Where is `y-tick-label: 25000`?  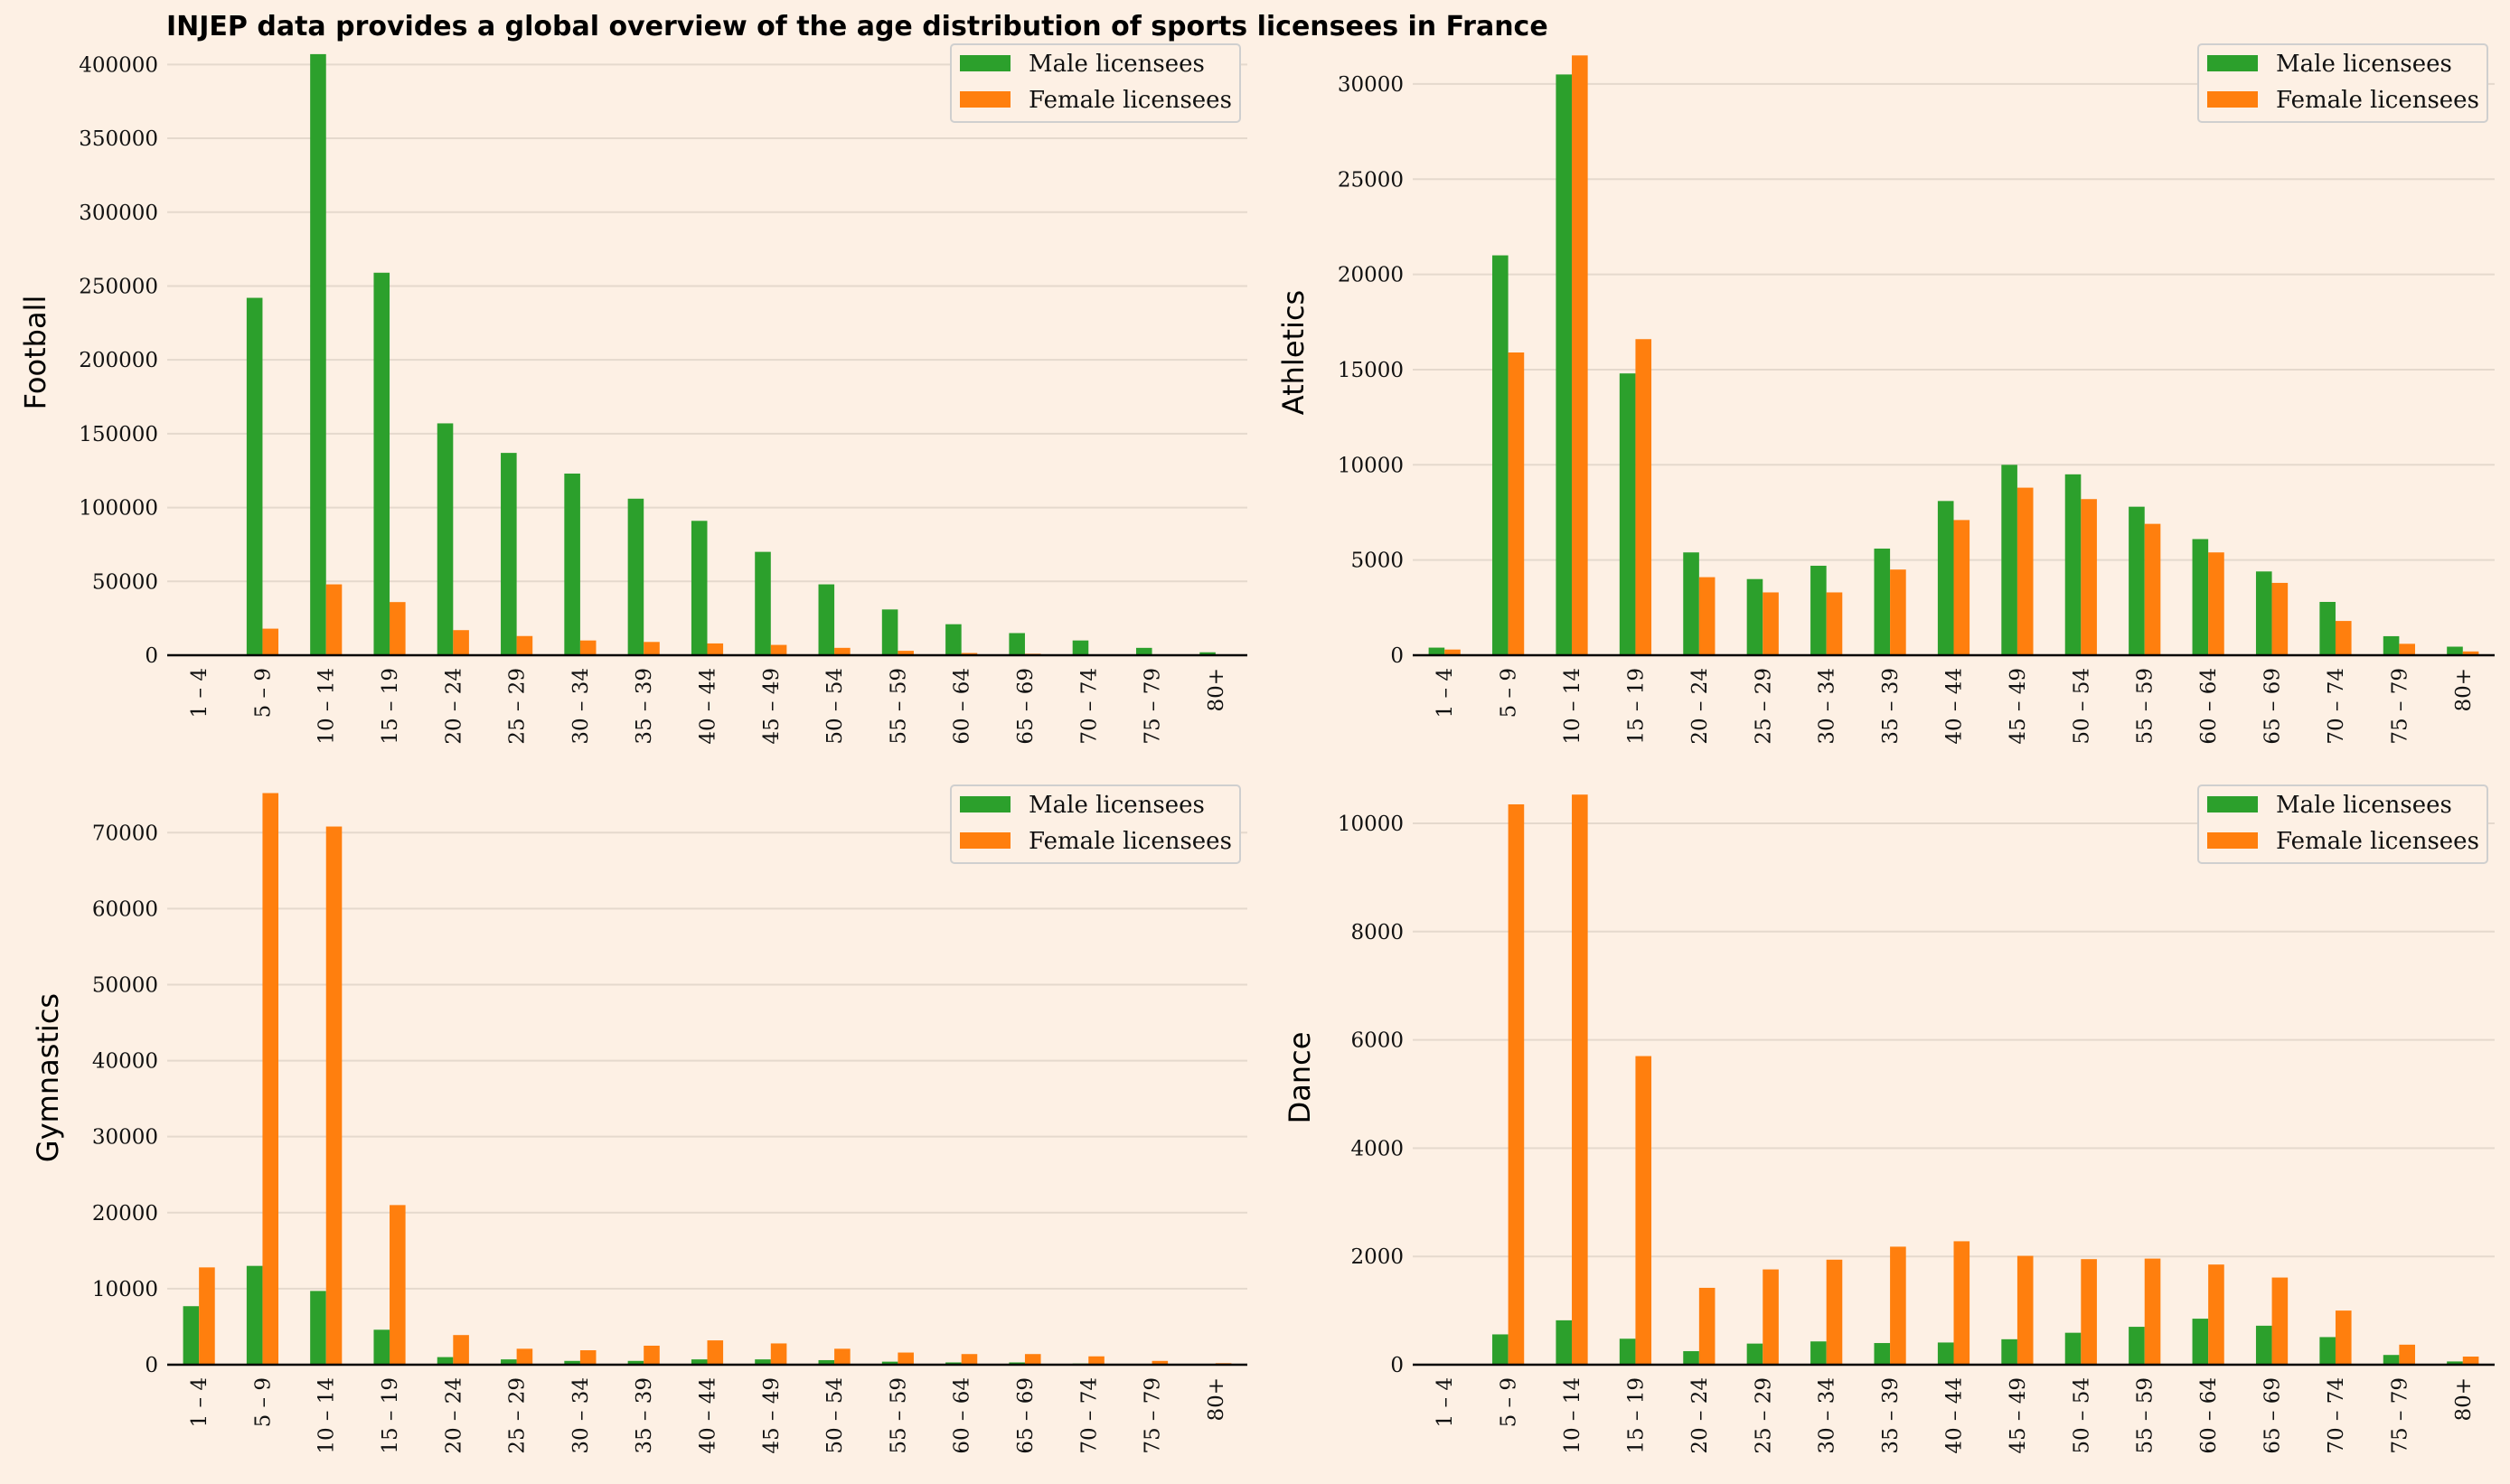 y-tick-label: 25000 is located at coordinates (1371, 180).